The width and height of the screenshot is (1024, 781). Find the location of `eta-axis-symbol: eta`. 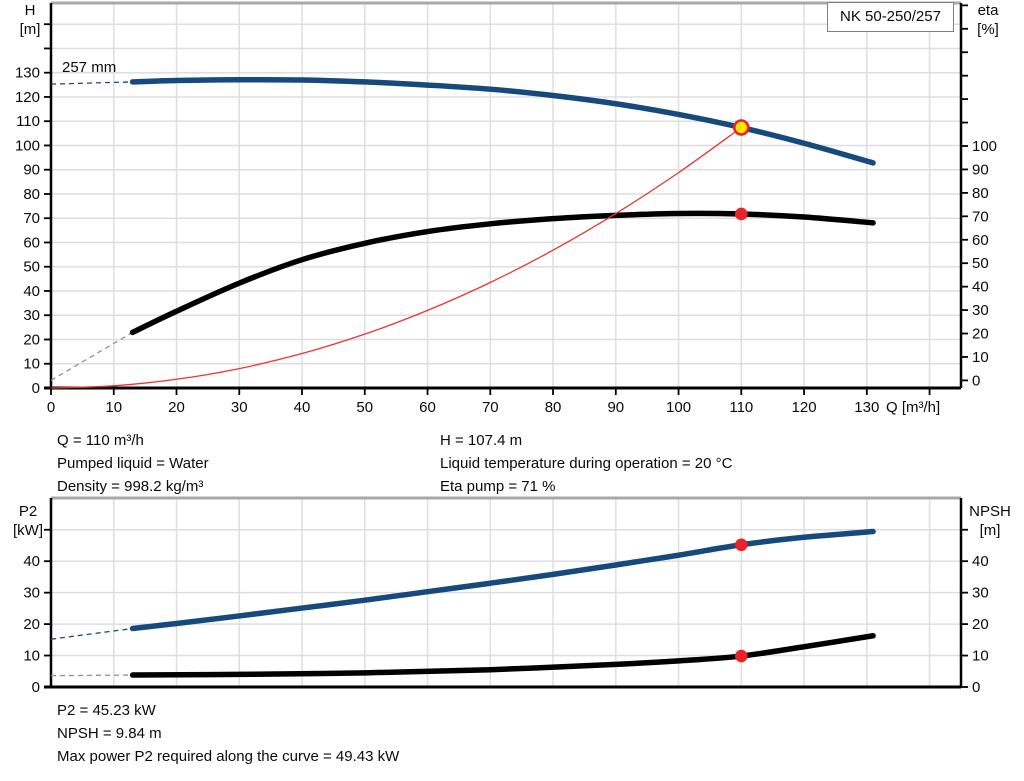

eta-axis-symbol: eta is located at coordinates (988, 10).